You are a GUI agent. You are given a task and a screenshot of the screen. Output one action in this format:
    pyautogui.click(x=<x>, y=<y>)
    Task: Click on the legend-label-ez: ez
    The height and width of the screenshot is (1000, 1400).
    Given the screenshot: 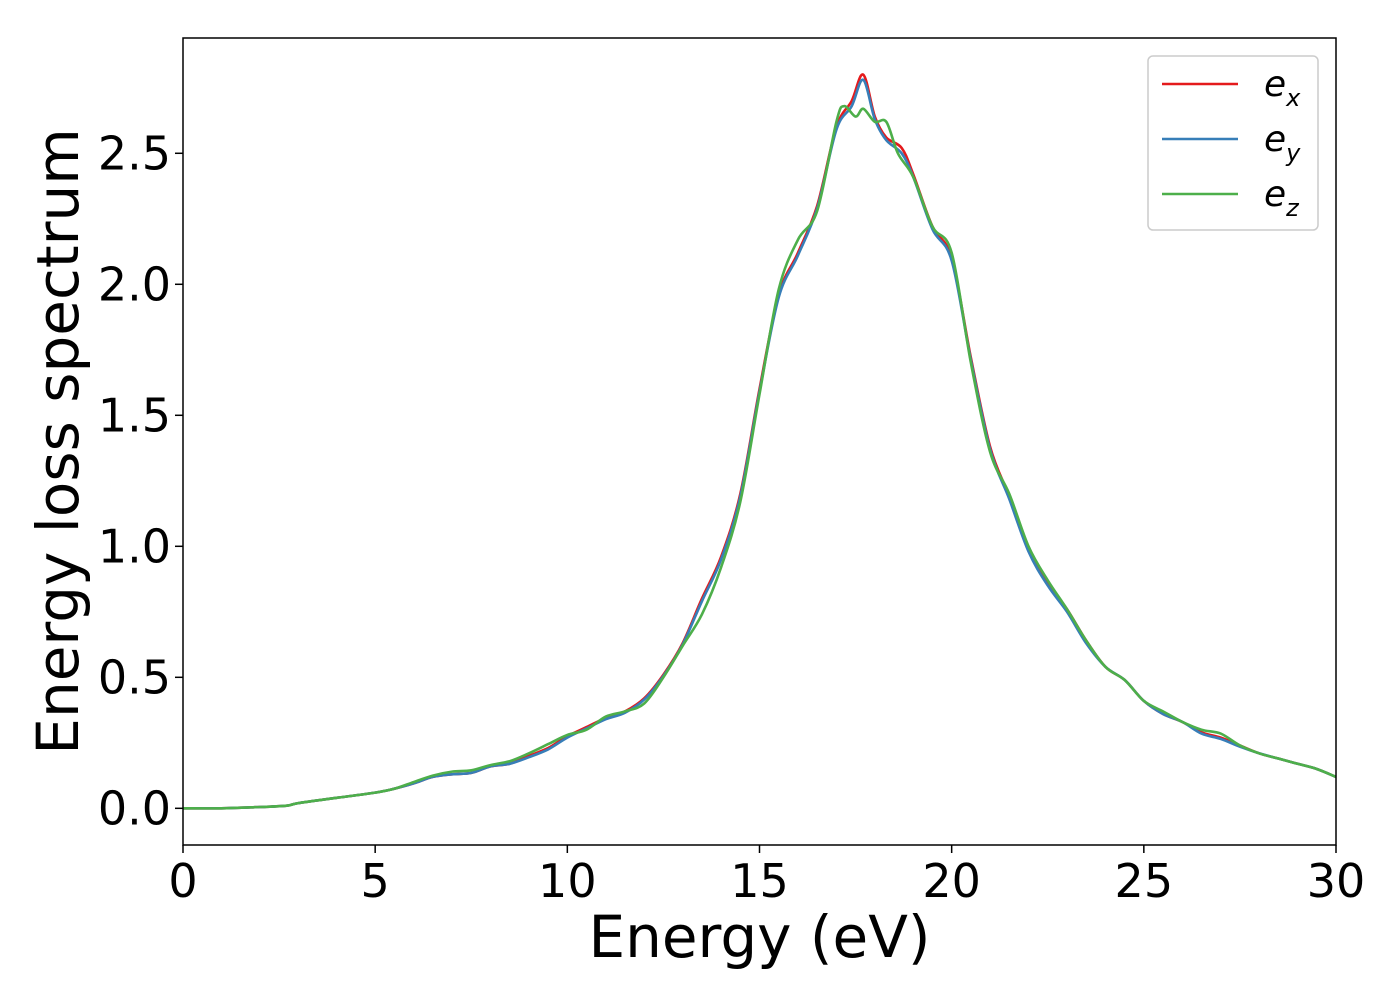 What is the action you would take?
    pyautogui.click(x=1282, y=198)
    